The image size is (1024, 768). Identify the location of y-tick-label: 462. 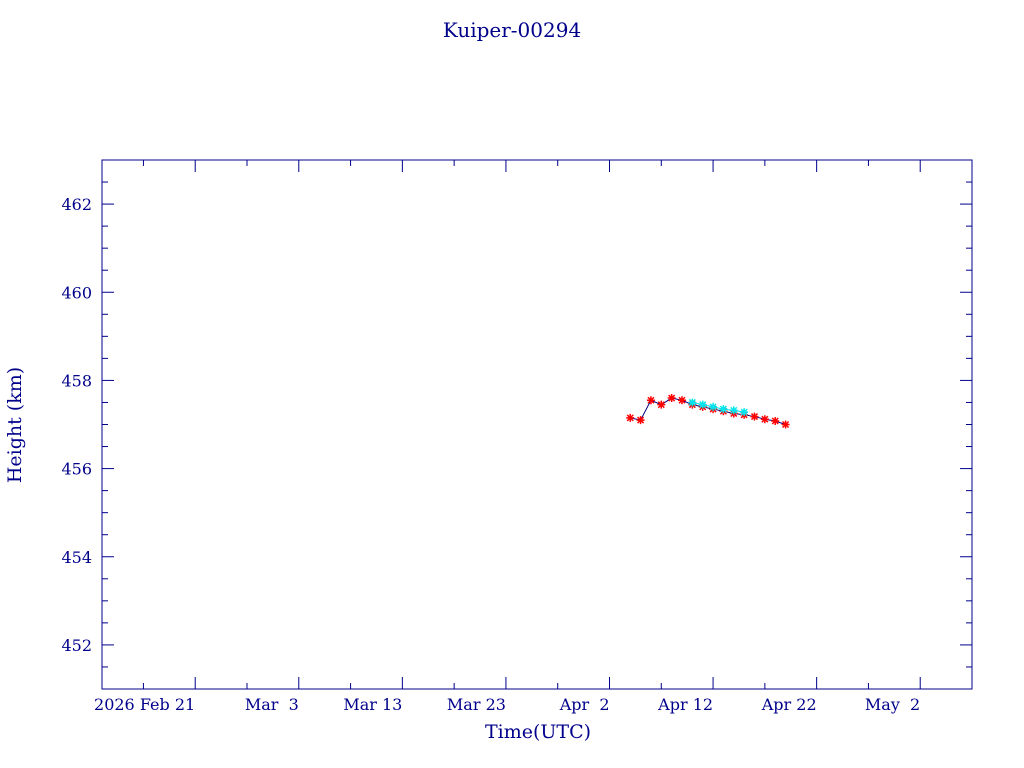
(76, 204).